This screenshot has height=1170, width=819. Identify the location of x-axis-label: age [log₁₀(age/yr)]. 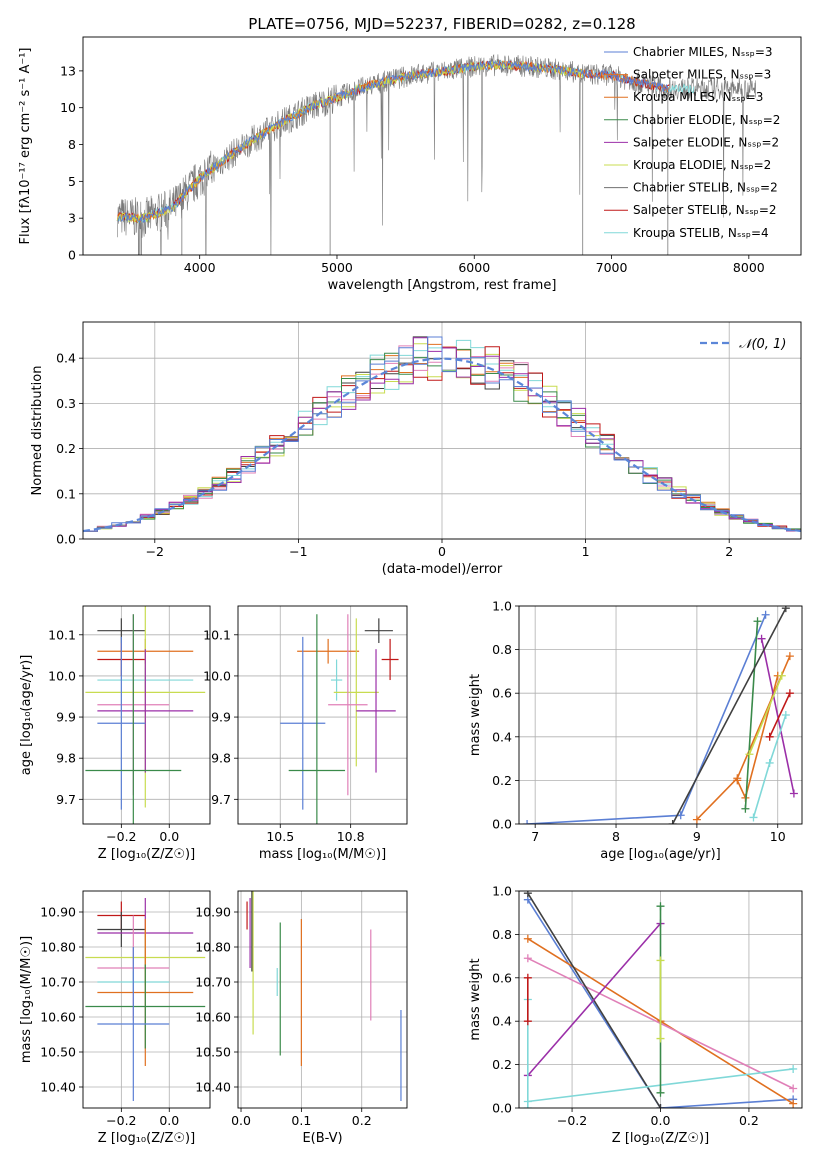
(660, 854).